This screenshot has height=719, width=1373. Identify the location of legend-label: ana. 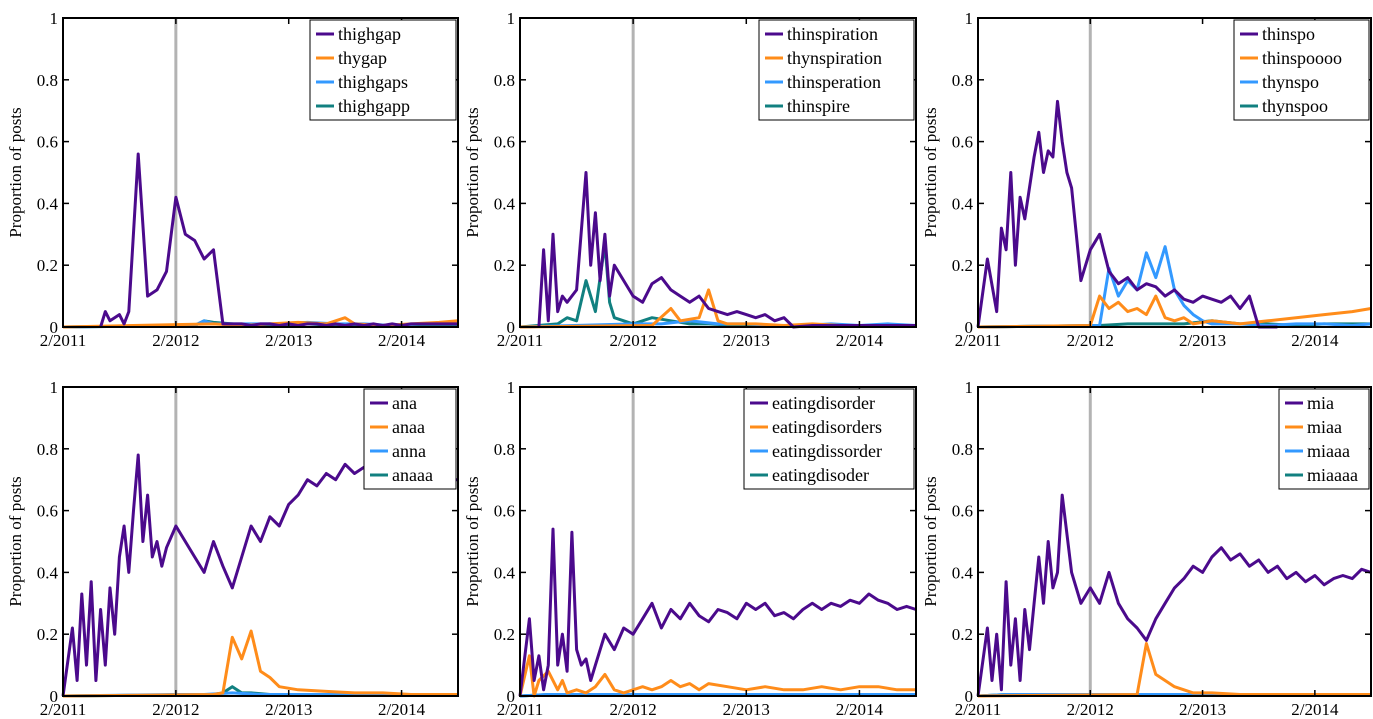
(404, 403).